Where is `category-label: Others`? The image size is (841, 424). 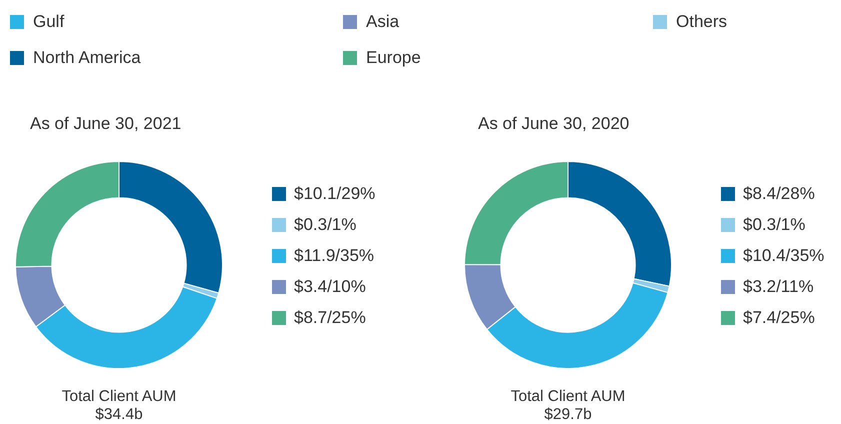
category-label: Others is located at coordinates (702, 22).